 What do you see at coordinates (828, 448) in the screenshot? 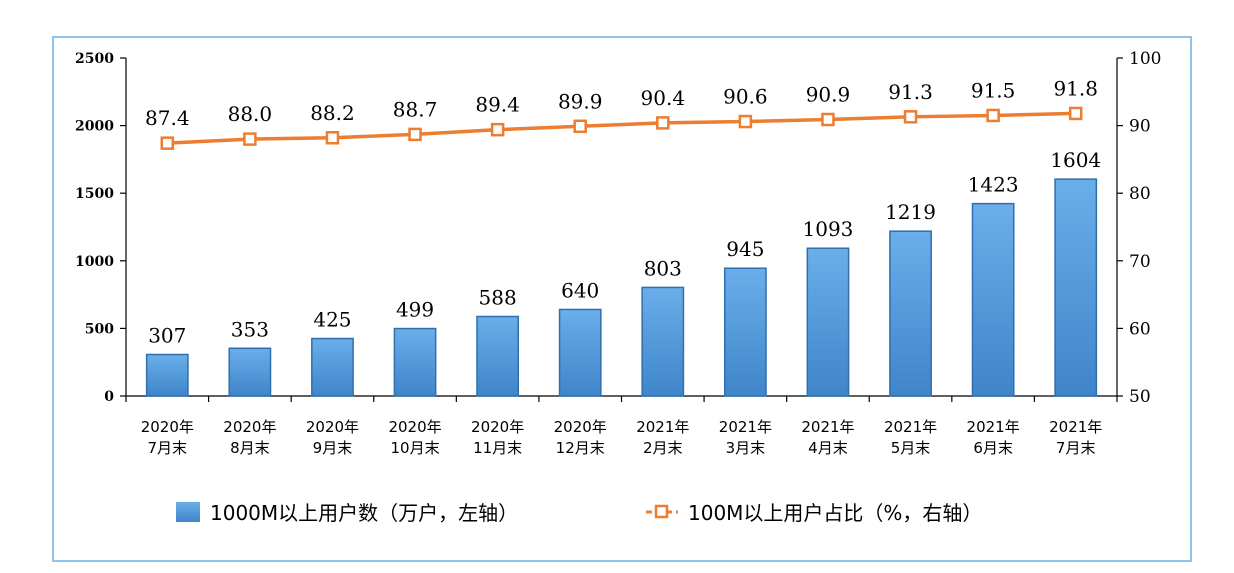
I see `x-tick-label-line: 4月末` at bounding box center [828, 448].